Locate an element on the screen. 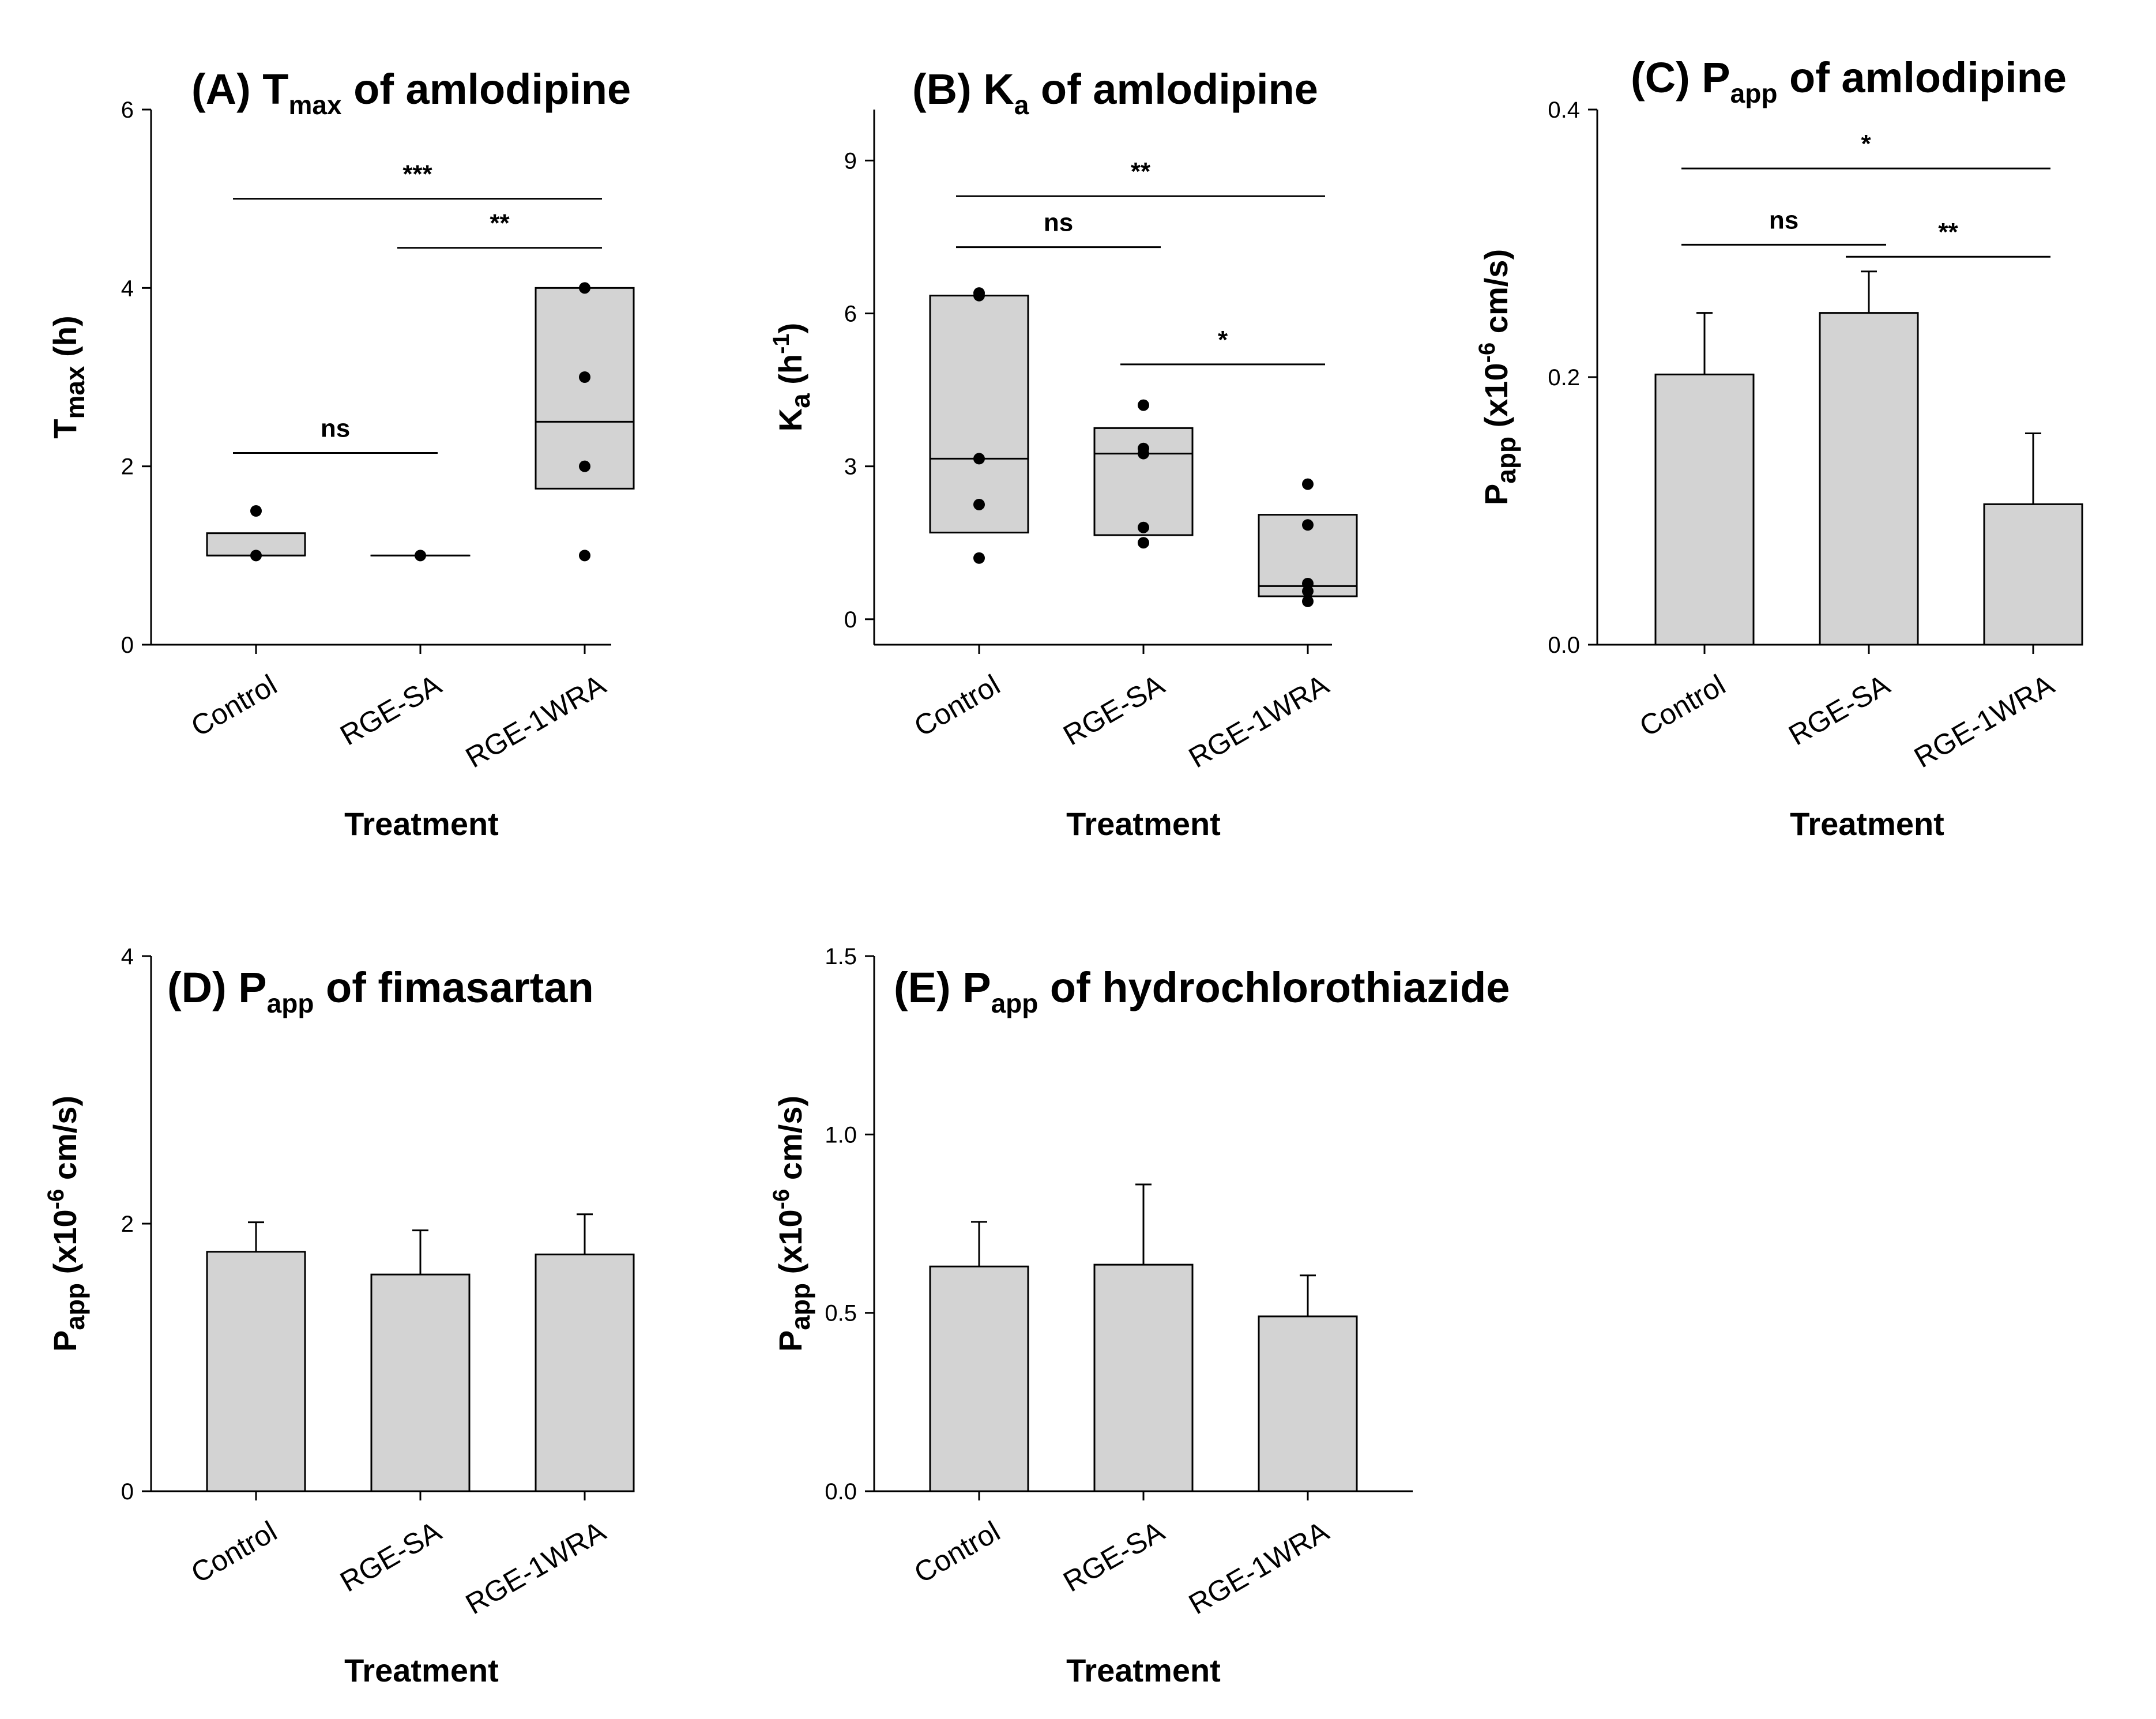 This screenshot has height=1719, width=2156. y-tick-label: 3 is located at coordinates (850, 467).